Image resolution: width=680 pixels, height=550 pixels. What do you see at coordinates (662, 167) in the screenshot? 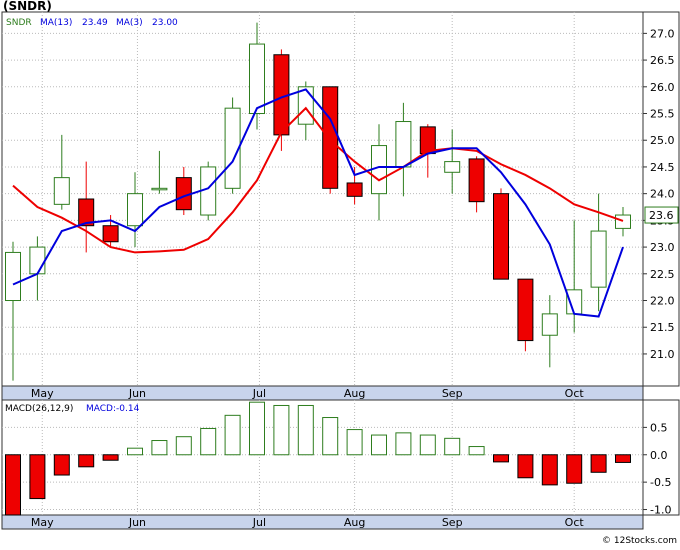
I see `price-tick-label: 24.5` at bounding box center [662, 167].